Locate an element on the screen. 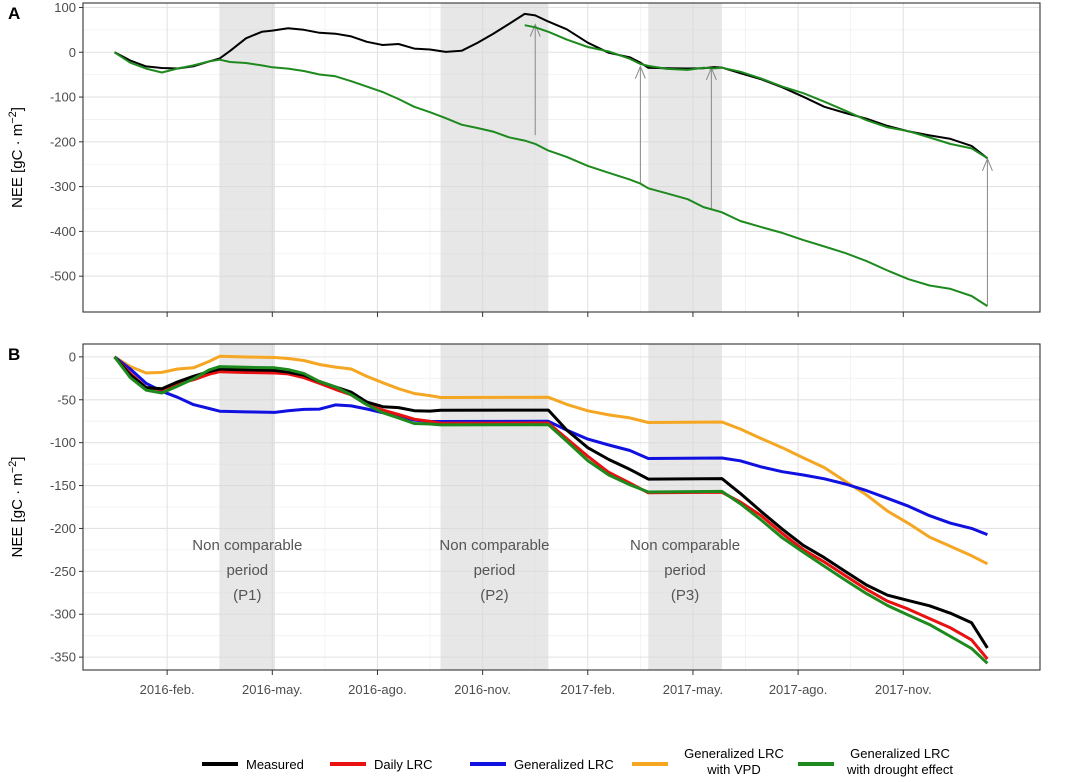  legend-item: Generalized LRC is located at coordinates (542, 764).